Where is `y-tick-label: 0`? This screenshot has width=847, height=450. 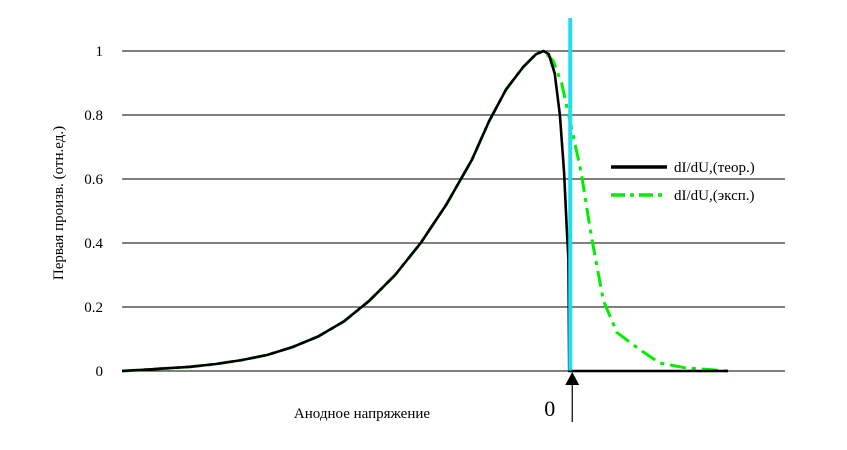
y-tick-label: 0 is located at coordinates (100, 372).